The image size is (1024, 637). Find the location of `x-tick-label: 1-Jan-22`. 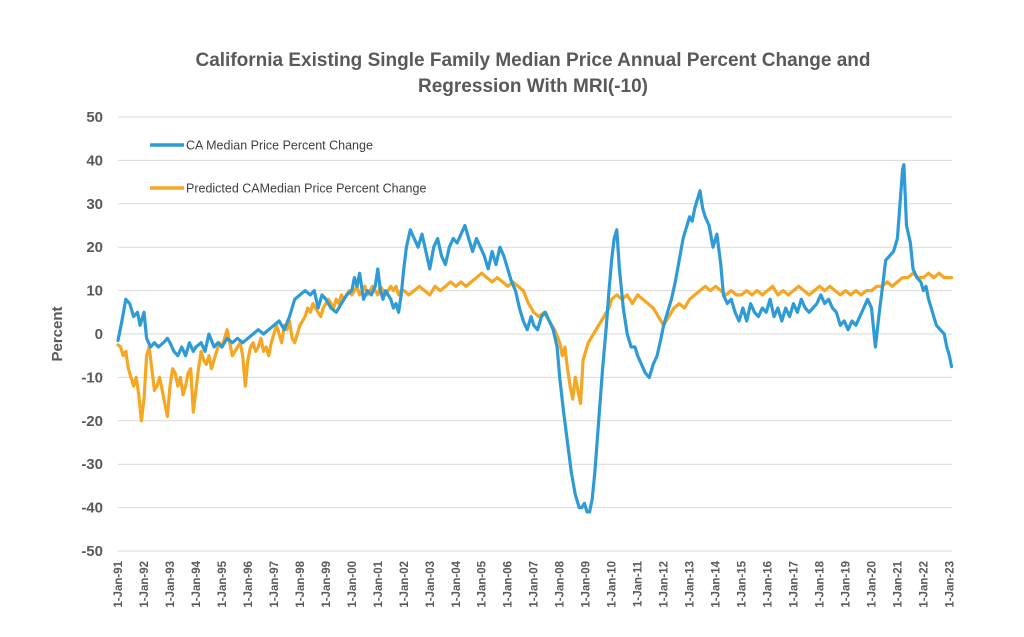

x-tick-label: 1-Jan-22 is located at coordinates (924, 584).